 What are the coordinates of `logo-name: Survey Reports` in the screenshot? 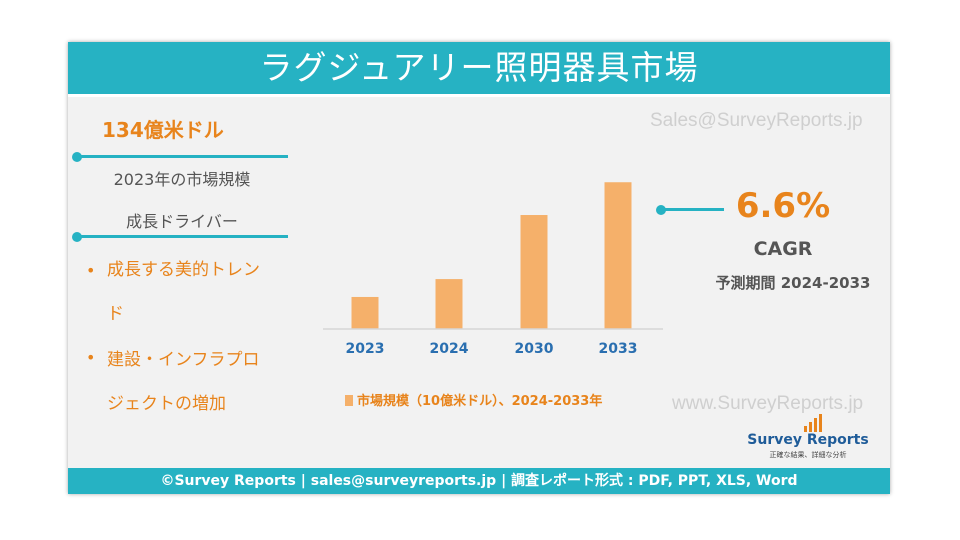 It's located at (808, 440).